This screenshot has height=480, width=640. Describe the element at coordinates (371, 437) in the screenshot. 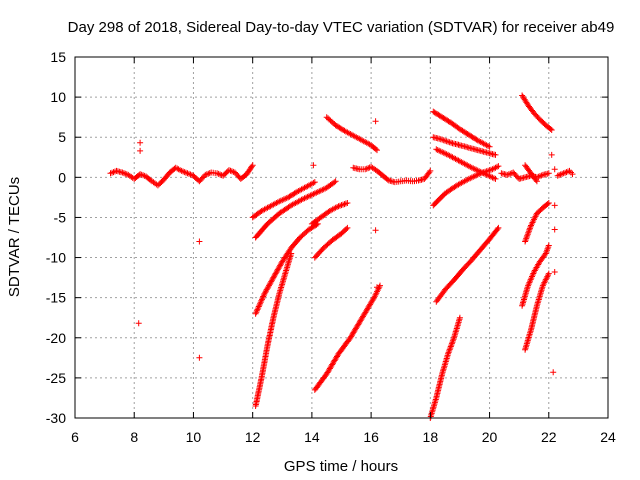

I see `x-tick-label: 16` at that location.